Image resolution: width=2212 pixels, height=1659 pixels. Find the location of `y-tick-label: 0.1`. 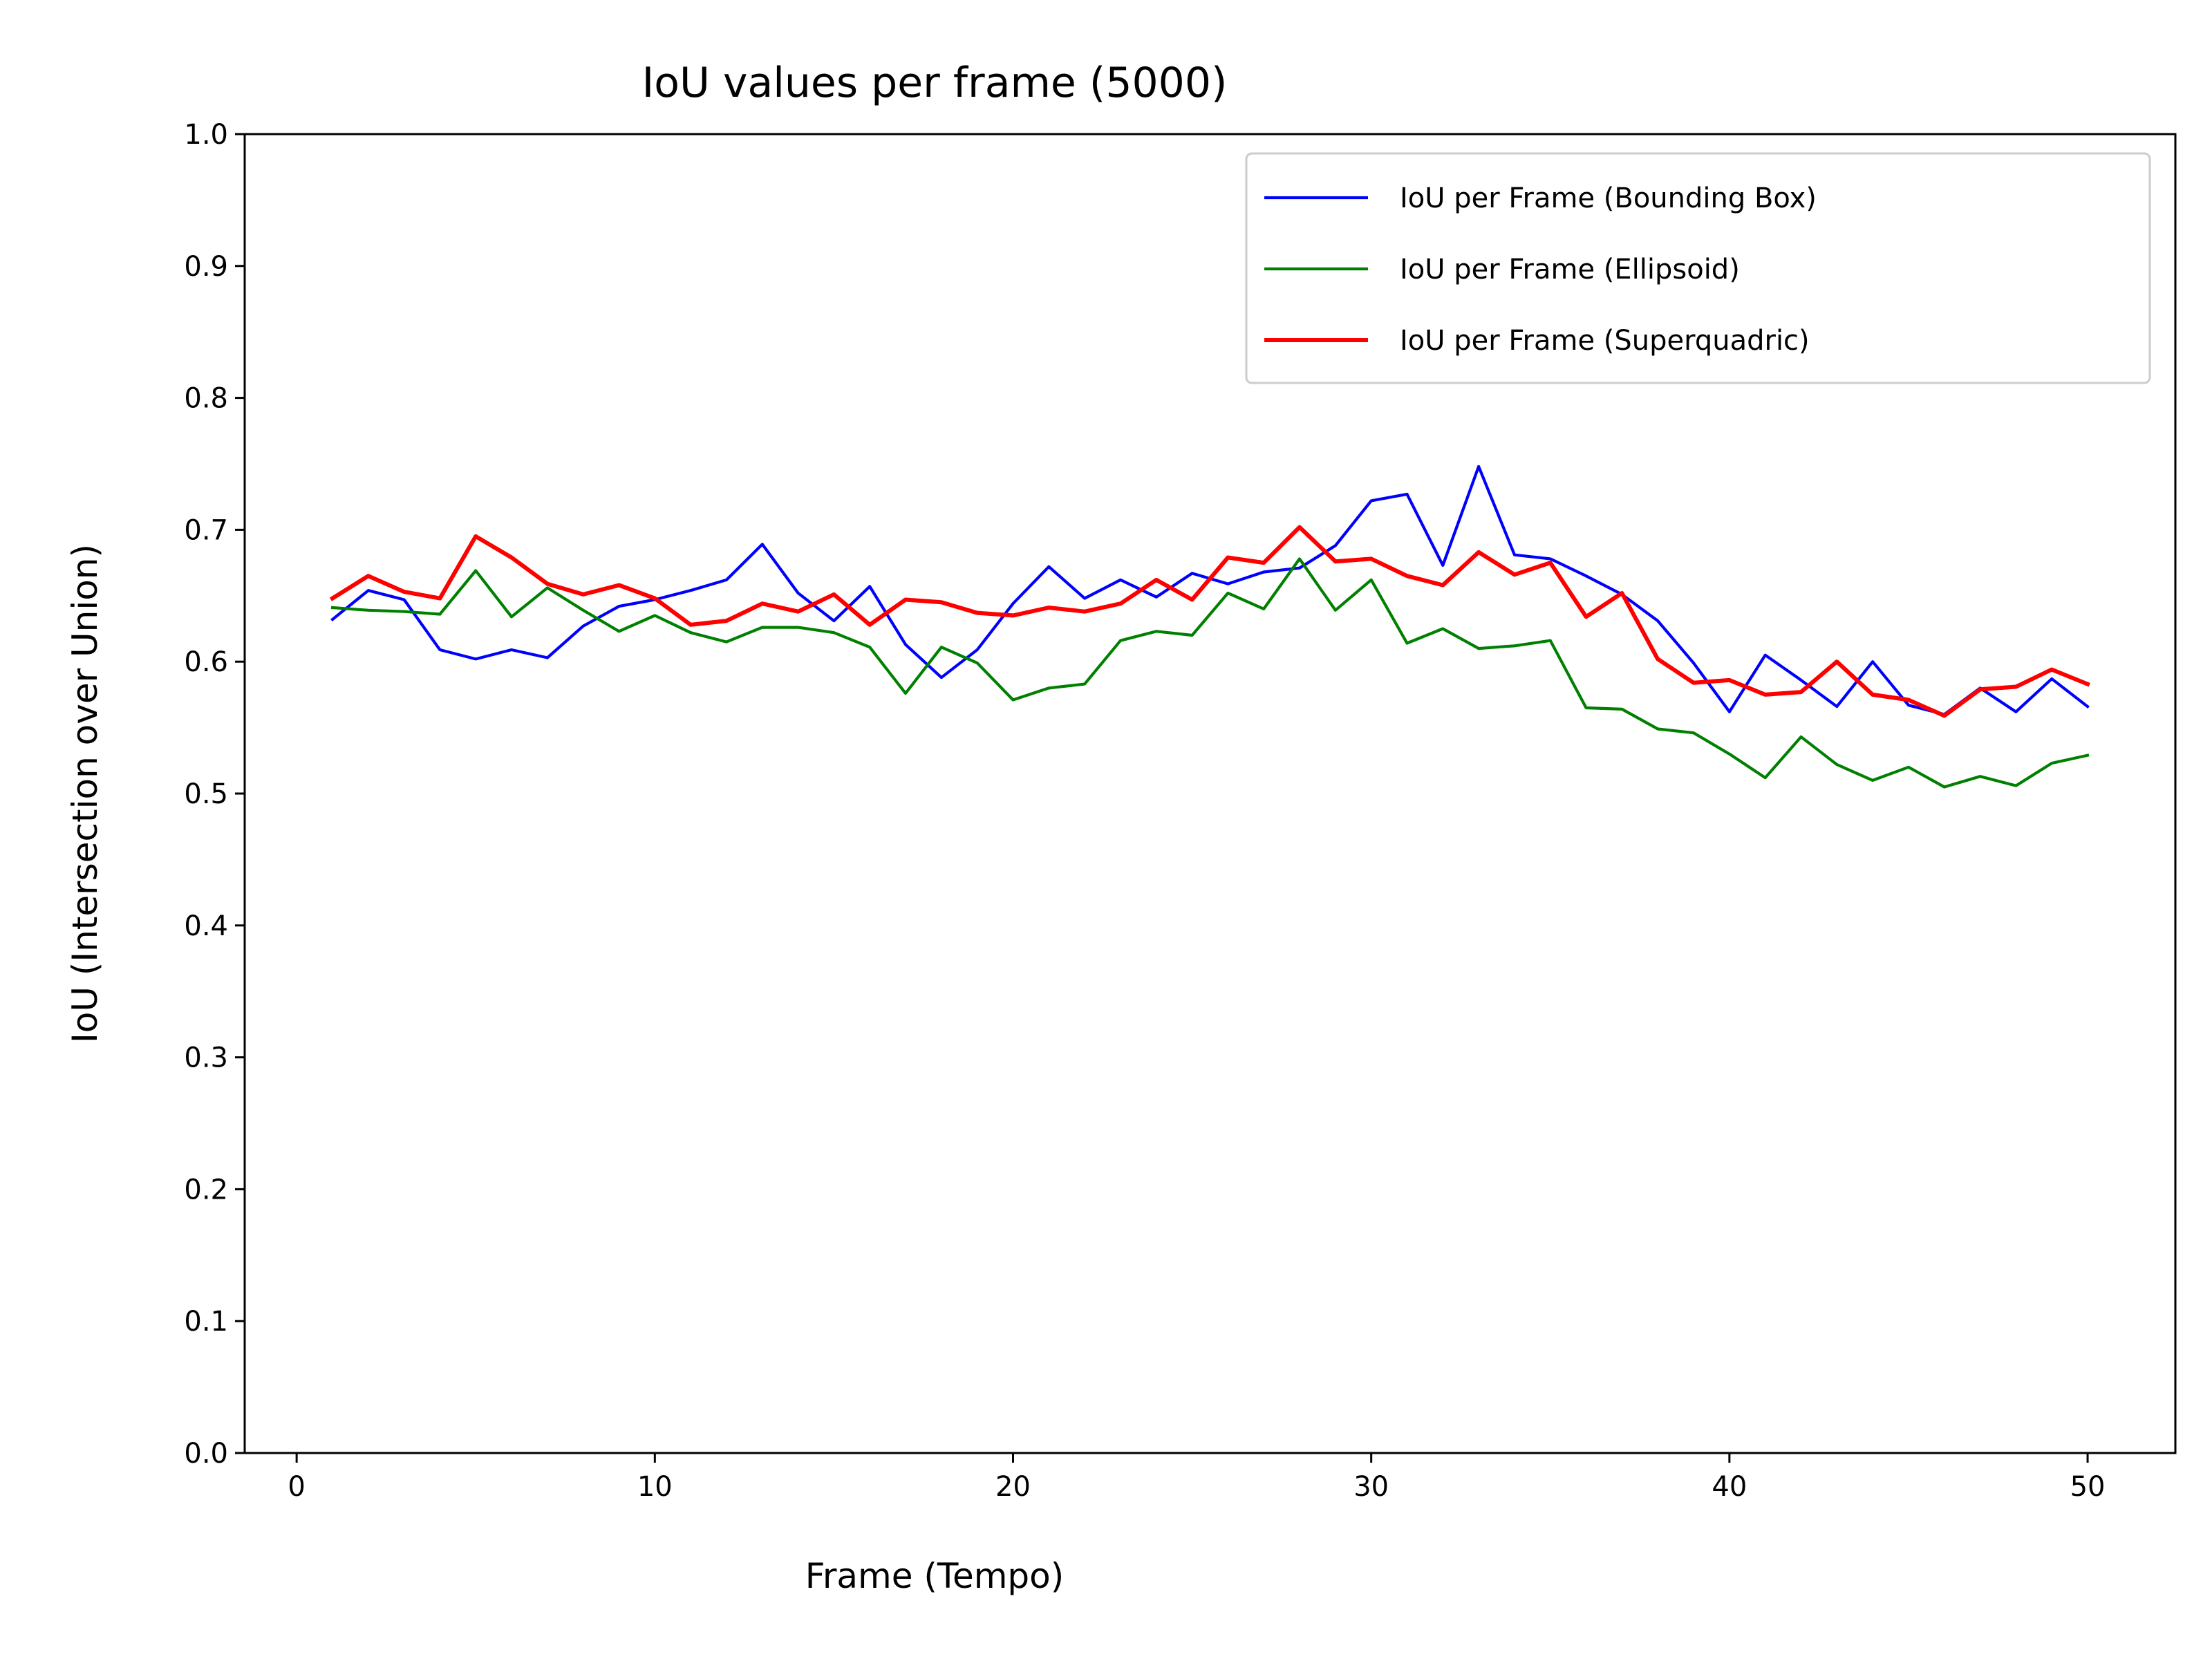

y-tick-label: 0.1 is located at coordinates (206, 1322).